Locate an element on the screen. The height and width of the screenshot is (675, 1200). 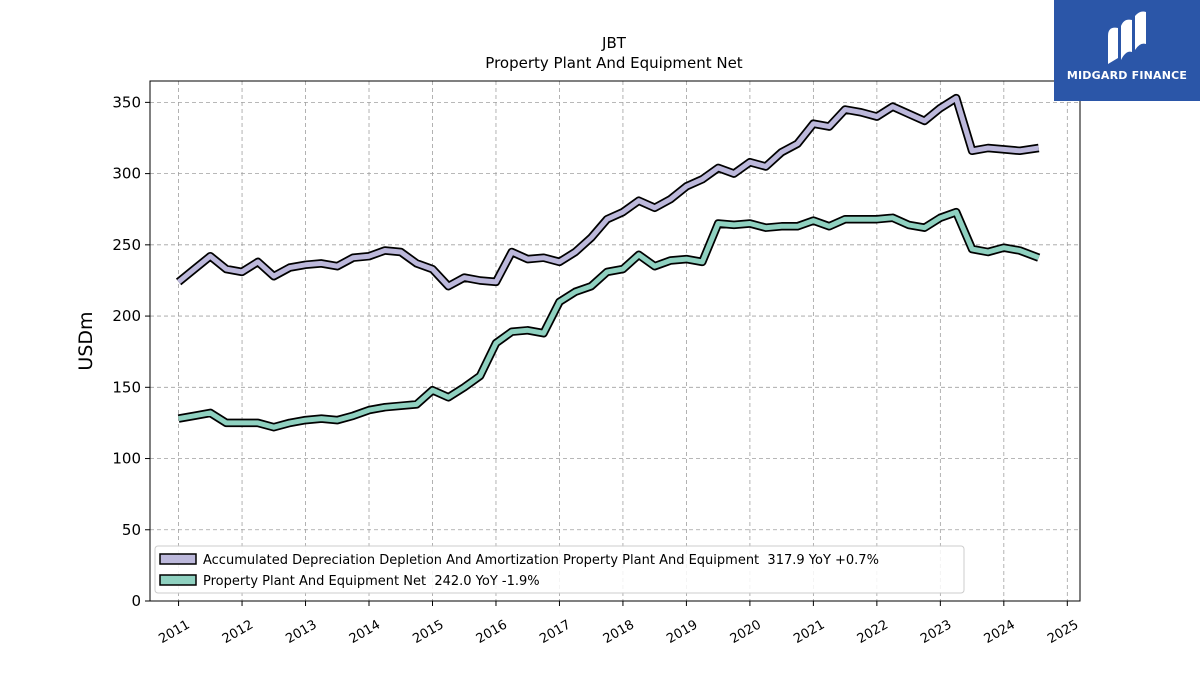
y-tick-label: 250 is located at coordinates (126, 245).